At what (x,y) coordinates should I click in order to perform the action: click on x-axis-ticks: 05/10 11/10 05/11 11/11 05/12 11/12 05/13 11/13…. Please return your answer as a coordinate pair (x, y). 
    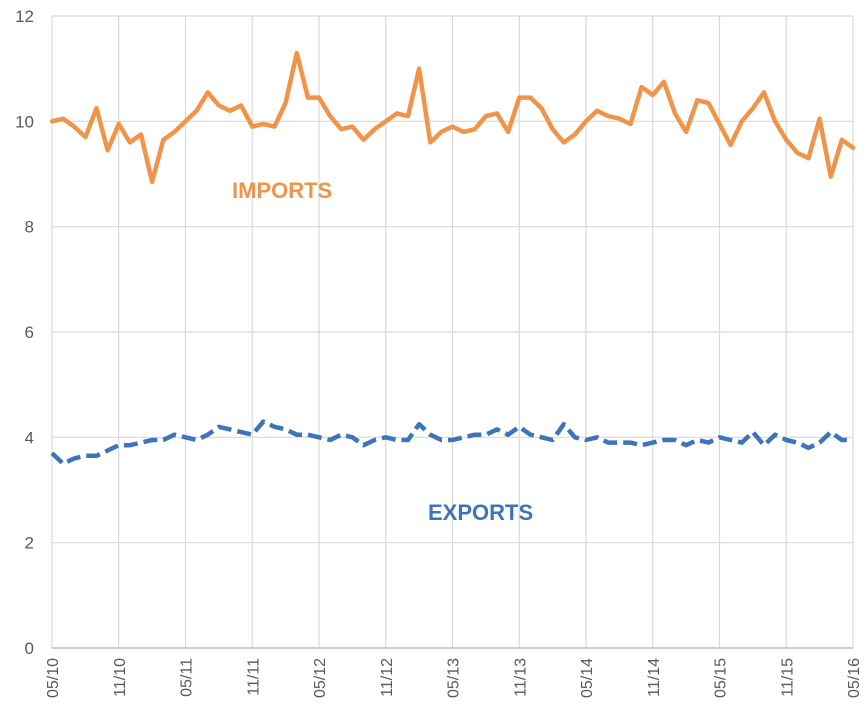
    Looking at the image, I should click on (454, 678).